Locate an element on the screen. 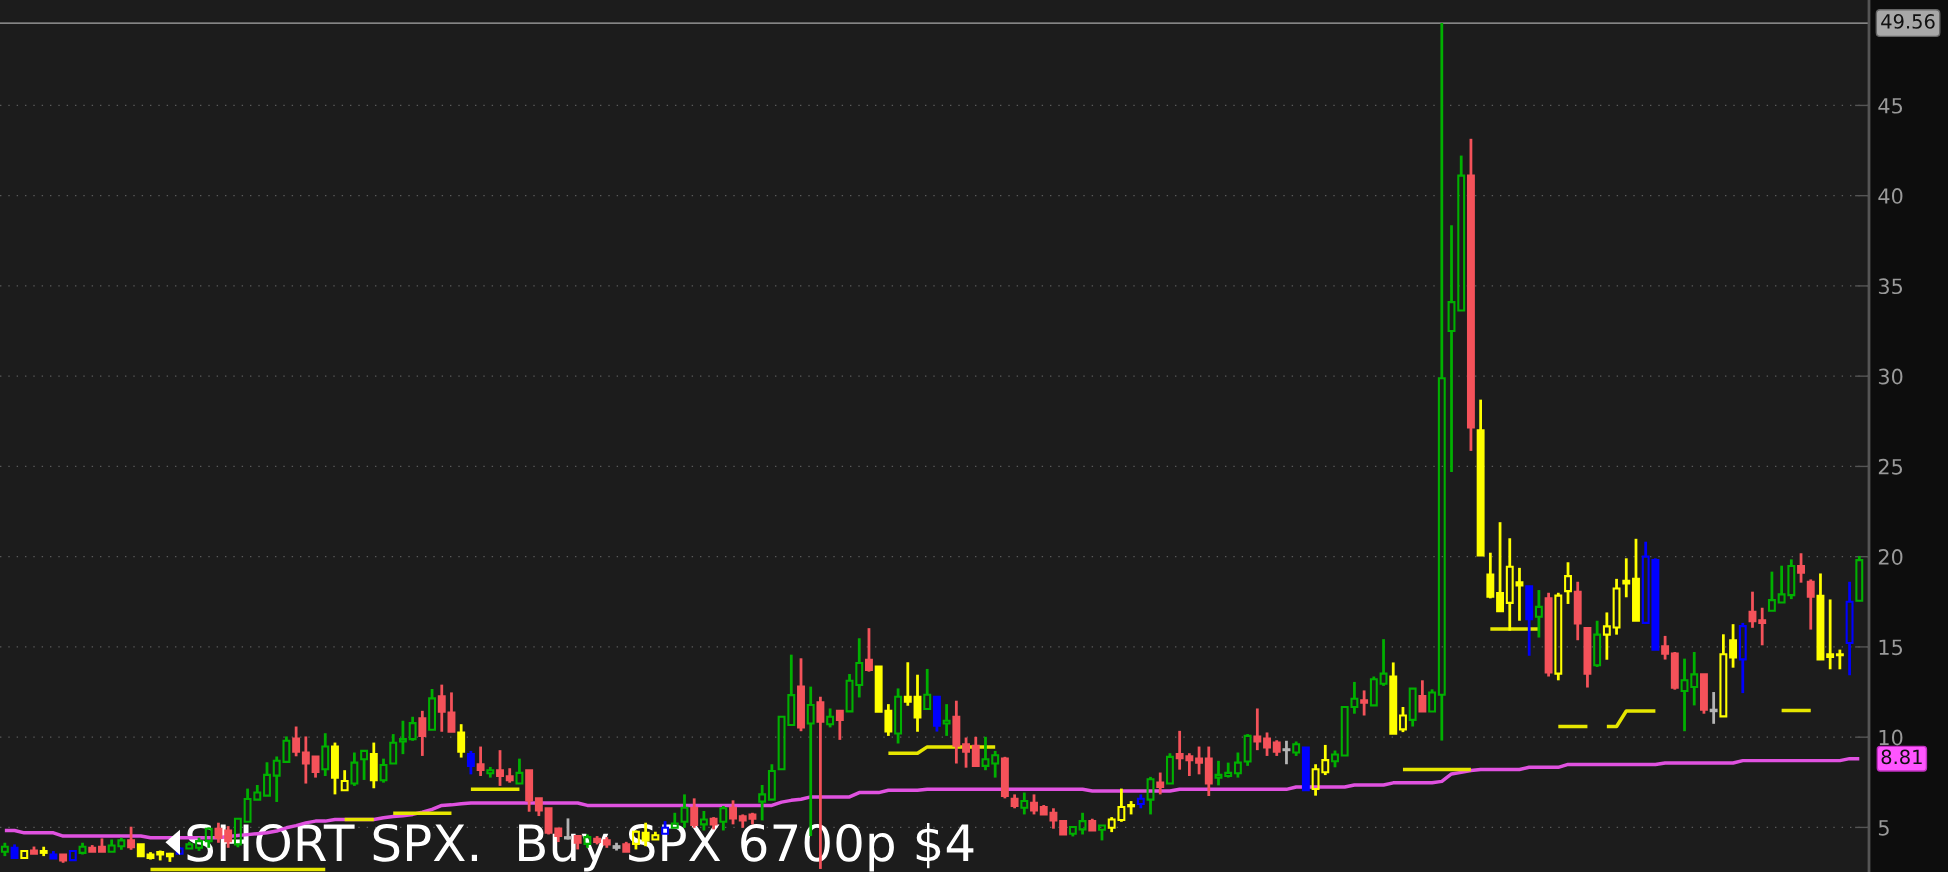 The image size is (1948, 872). y-tick-label: 15 is located at coordinates (1891, 647).